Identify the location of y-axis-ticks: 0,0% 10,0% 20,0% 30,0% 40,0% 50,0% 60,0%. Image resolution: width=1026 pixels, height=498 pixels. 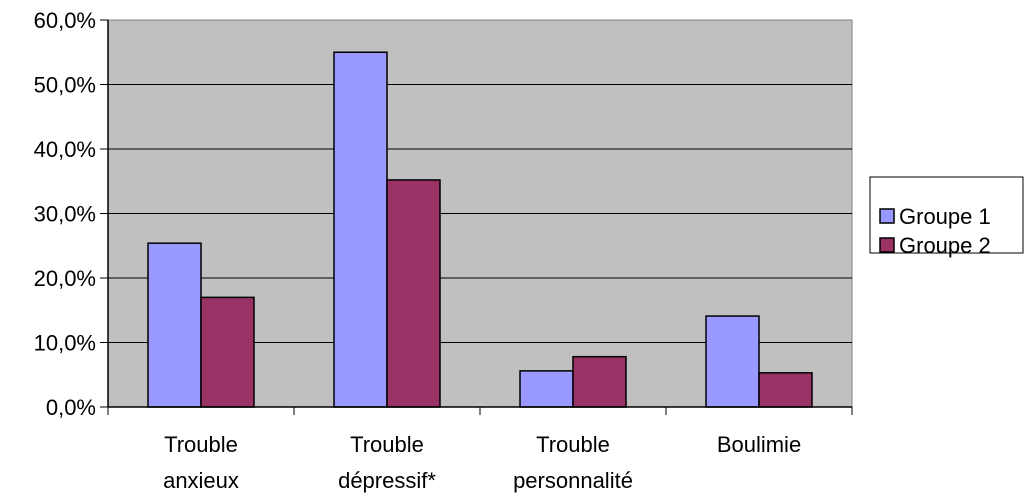
(65, 214).